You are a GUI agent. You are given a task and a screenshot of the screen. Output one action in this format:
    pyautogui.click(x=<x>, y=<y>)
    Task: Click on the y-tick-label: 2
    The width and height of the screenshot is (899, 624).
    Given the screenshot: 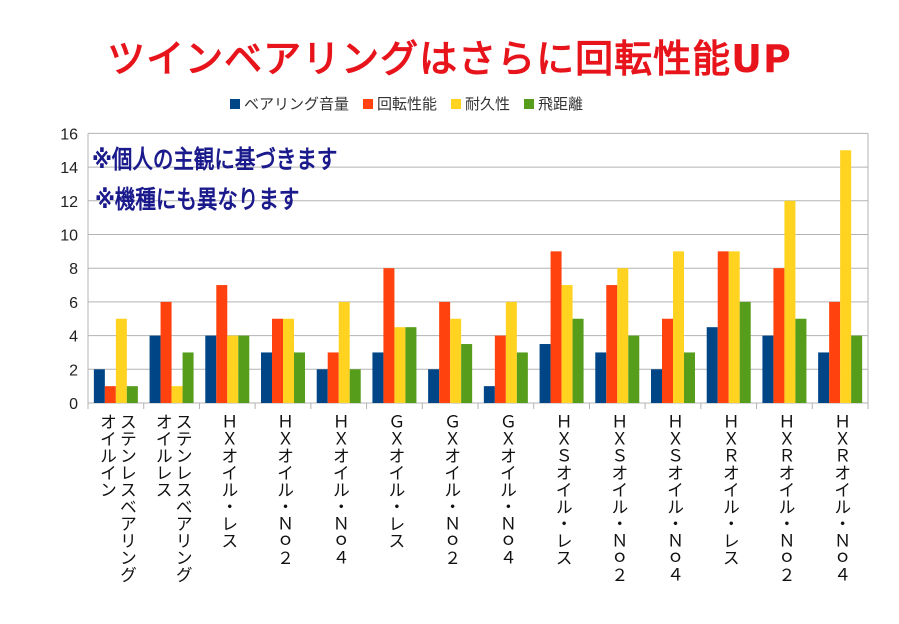 What is the action you would take?
    pyautogui.click(x=73, y=370)
    